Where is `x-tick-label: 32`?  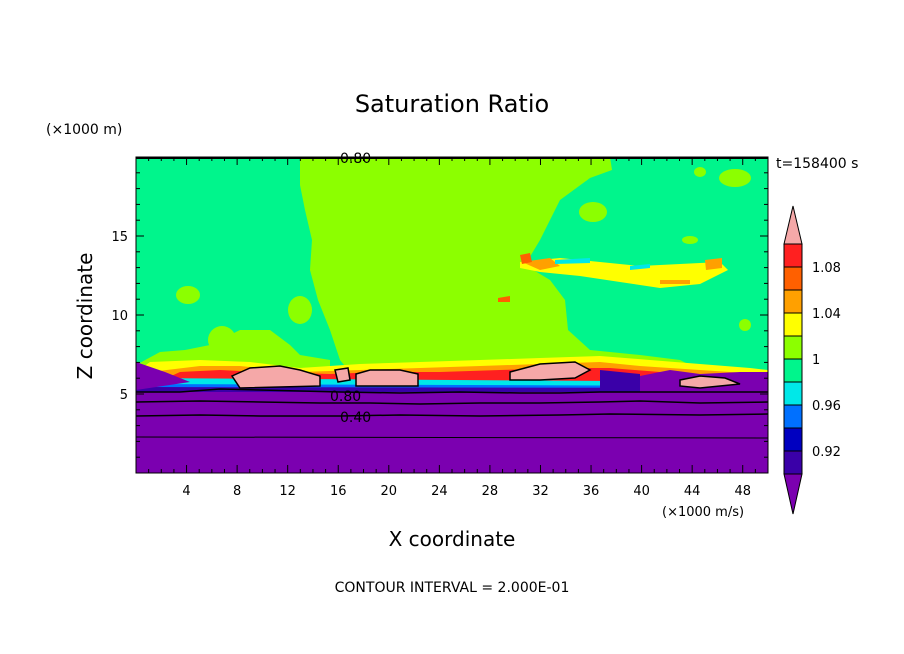
x-tick-label: 32 is located at coordinates (540, 491).